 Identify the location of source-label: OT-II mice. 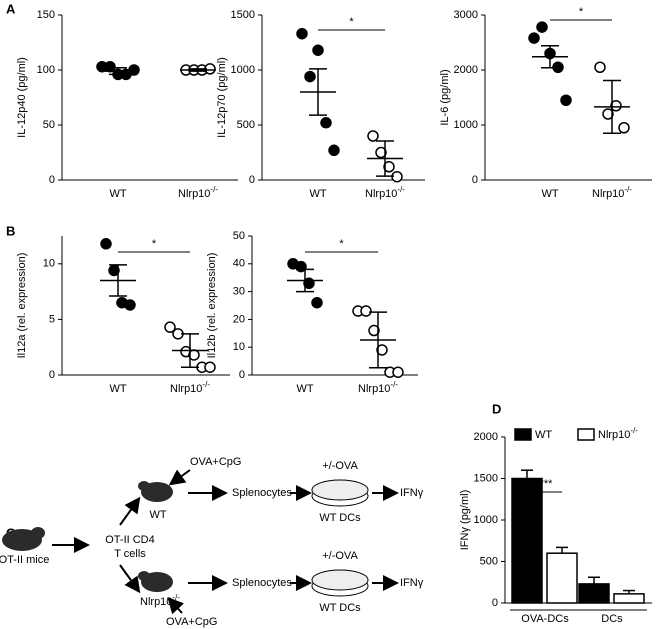
(24, 560).